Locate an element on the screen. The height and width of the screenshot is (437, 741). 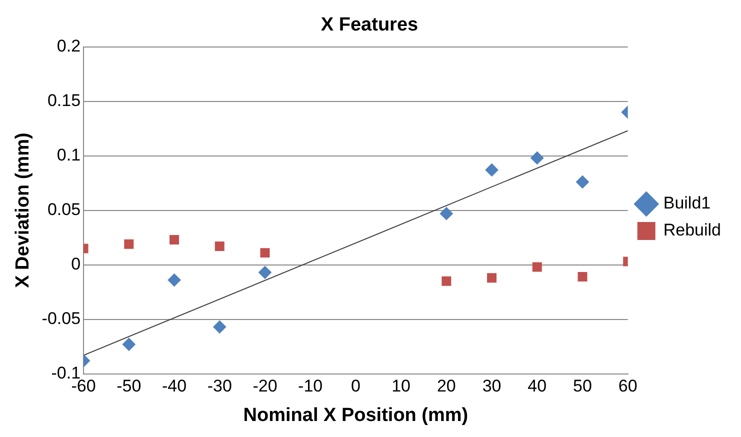
x-tick-label: -20 is located at coordinates (265, 386).